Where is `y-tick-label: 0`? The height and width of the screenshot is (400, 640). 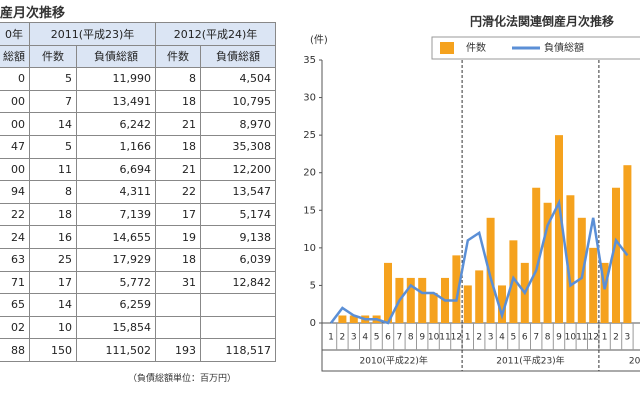 y-tick-label: 0 is located at coordinates (313, 323).